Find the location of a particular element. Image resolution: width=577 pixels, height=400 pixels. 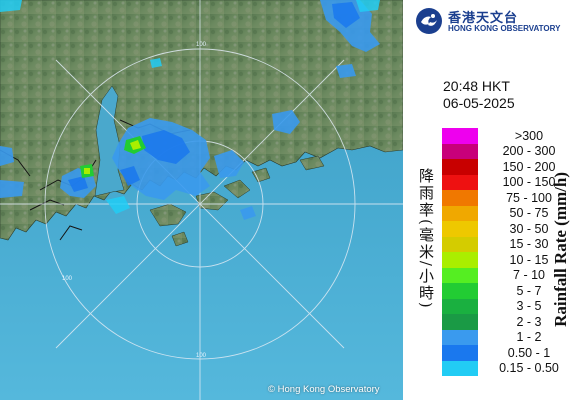

legend-label: 0.50 - 1 is located at coordinates (529, 352).